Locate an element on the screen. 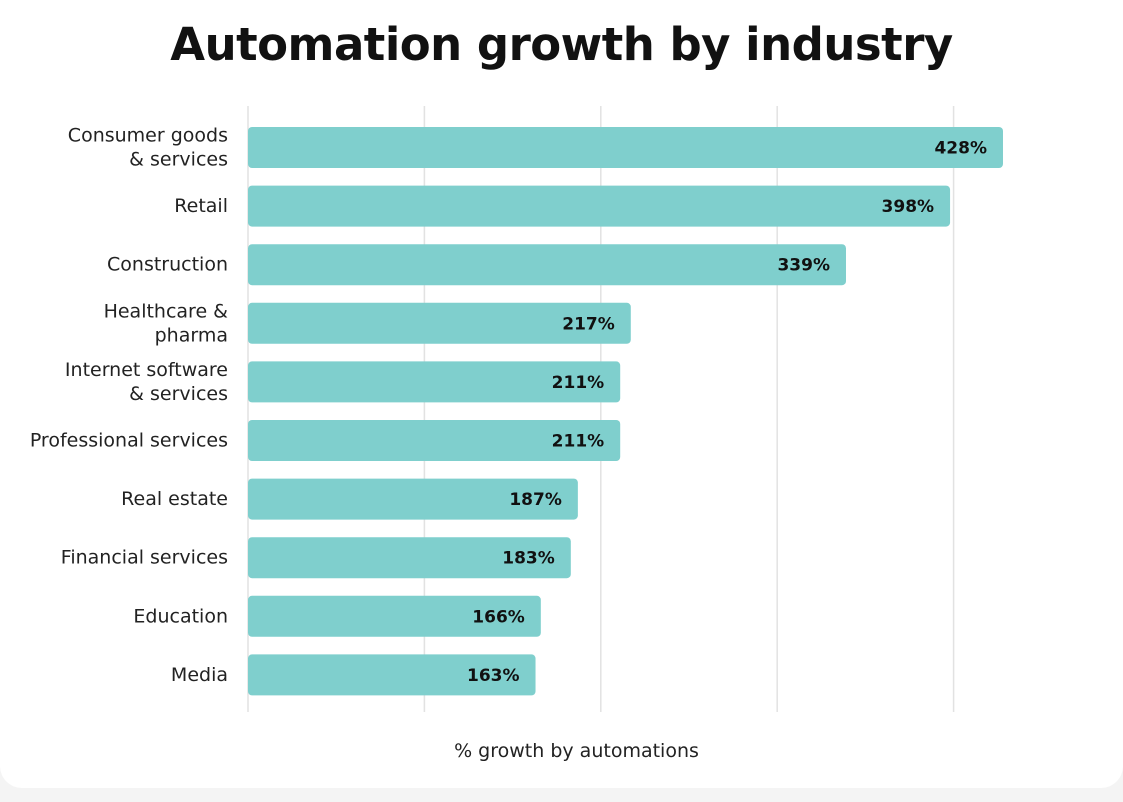 This screenshot has width=1123, height=802. data-label: 428% is located at coordinates (960, 149).